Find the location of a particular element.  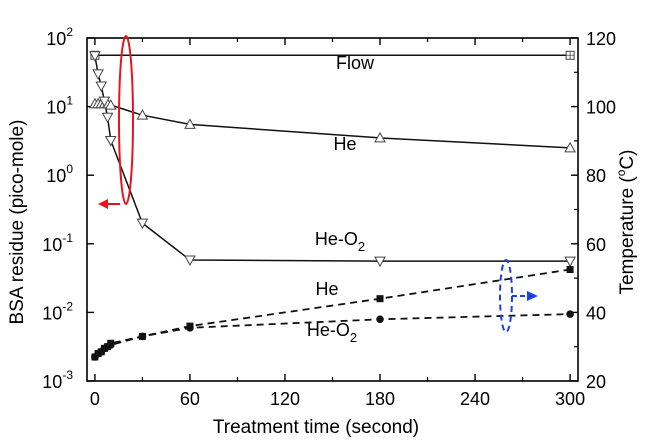

y-left-tick-label: 10² is located at coordinates (59, 37).